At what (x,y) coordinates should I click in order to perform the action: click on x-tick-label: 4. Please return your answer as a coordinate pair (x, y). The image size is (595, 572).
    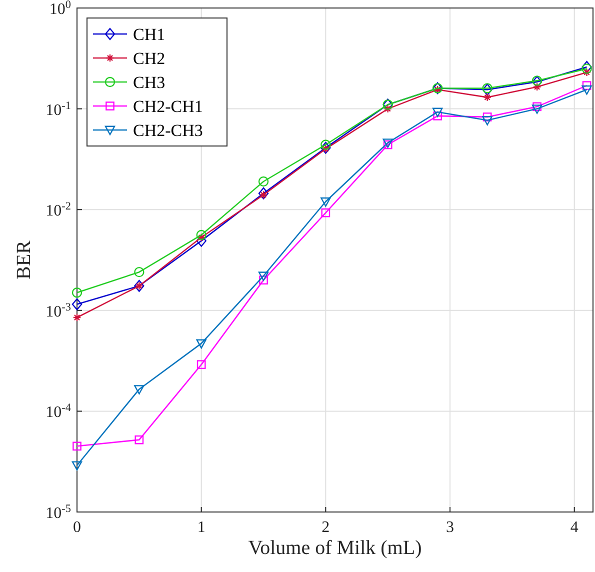
    Looking at the image, I should click on (574, 527).